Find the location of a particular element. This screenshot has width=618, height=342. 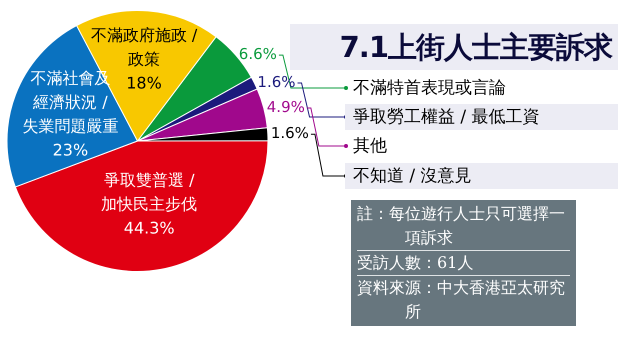

data-label: 4.9% is located at coordinates (285, 107).